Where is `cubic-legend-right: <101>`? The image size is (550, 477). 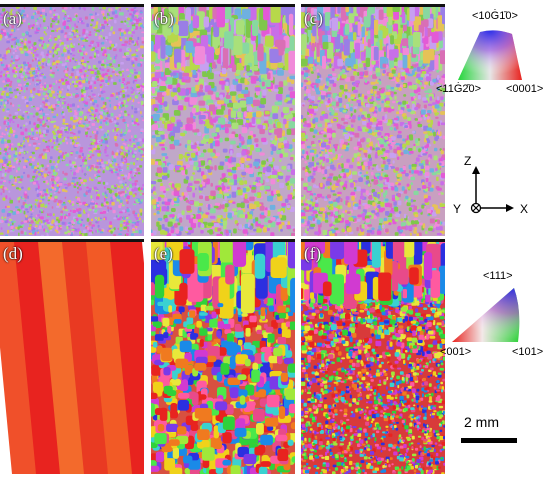
cubic-legend-right: <101> is located at coordinates (528, 352).